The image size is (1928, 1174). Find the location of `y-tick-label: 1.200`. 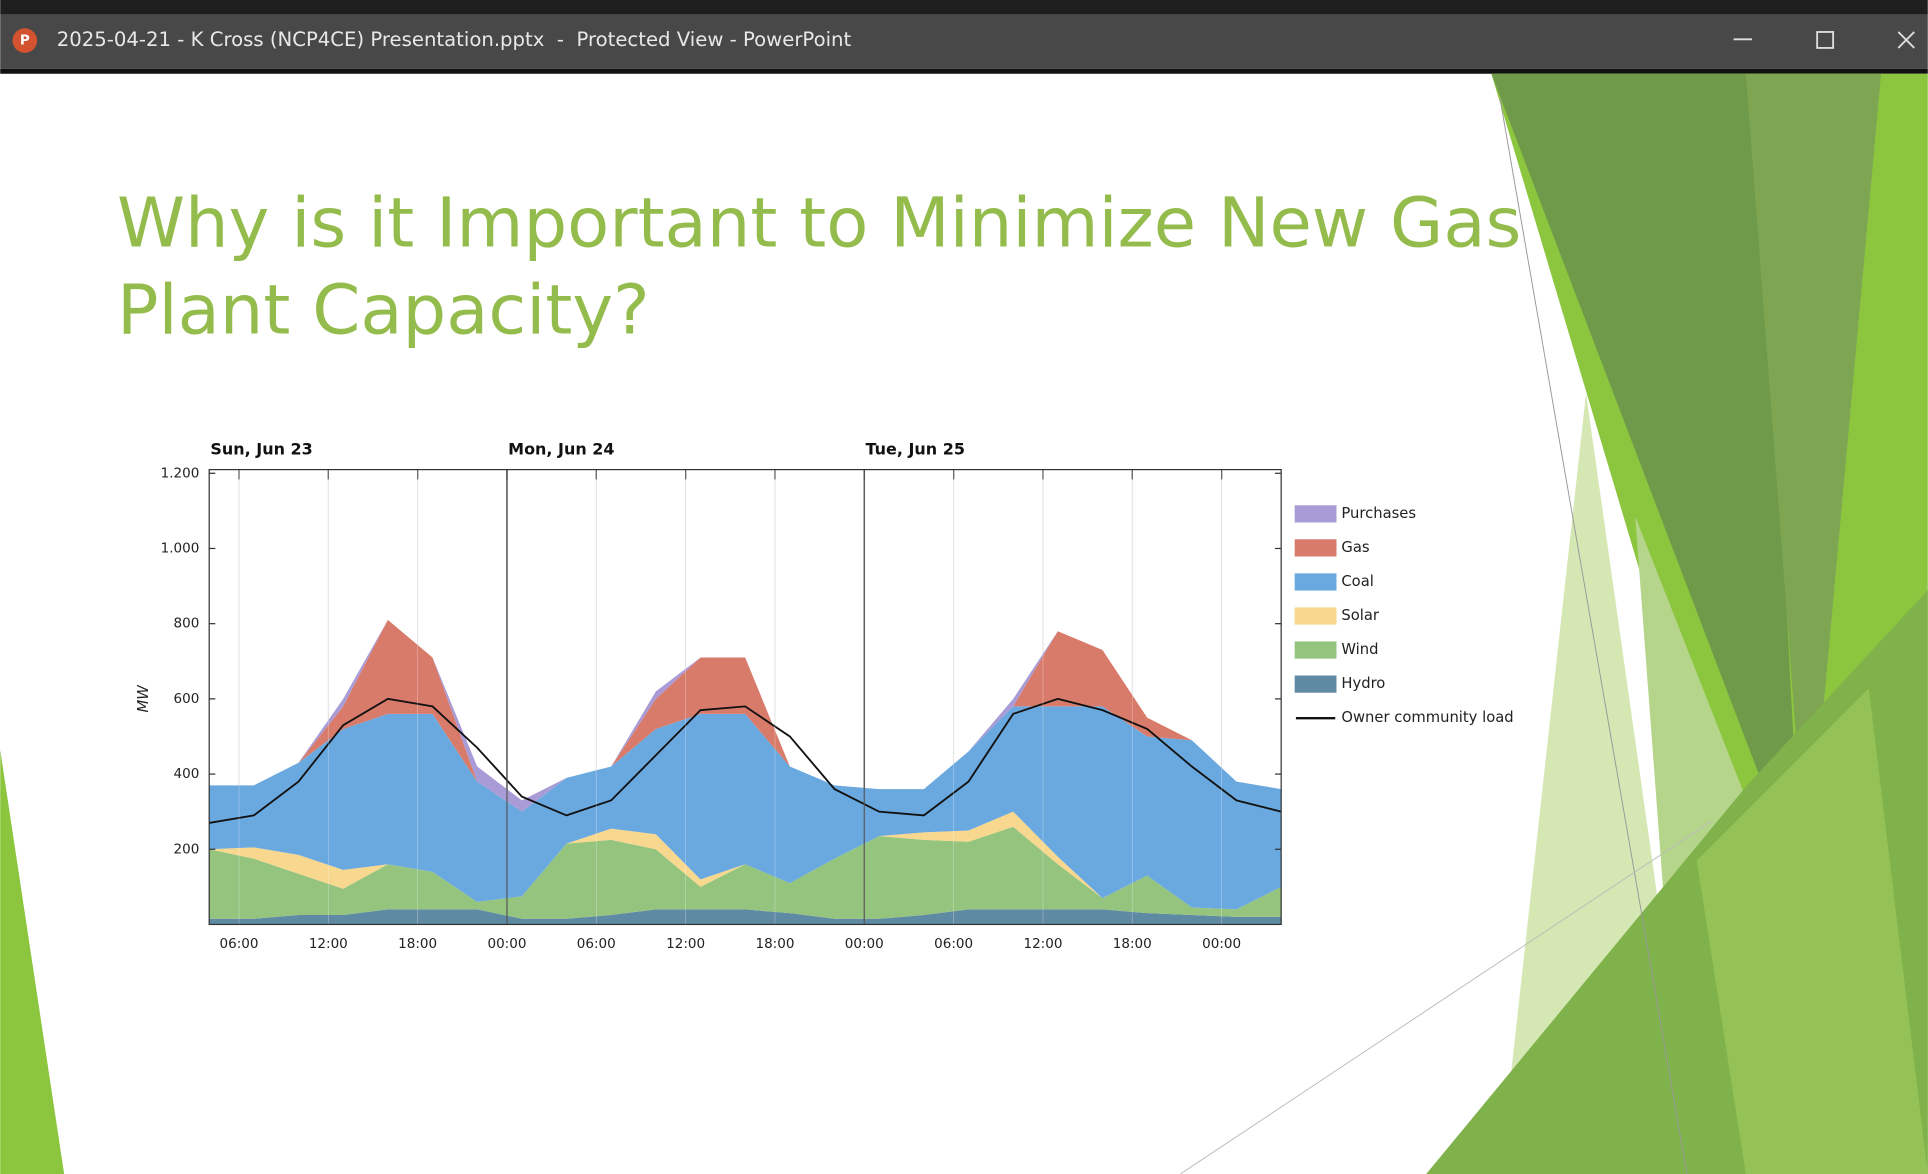

y-tick-label: 1.200 is located at coordinates (180, 473).